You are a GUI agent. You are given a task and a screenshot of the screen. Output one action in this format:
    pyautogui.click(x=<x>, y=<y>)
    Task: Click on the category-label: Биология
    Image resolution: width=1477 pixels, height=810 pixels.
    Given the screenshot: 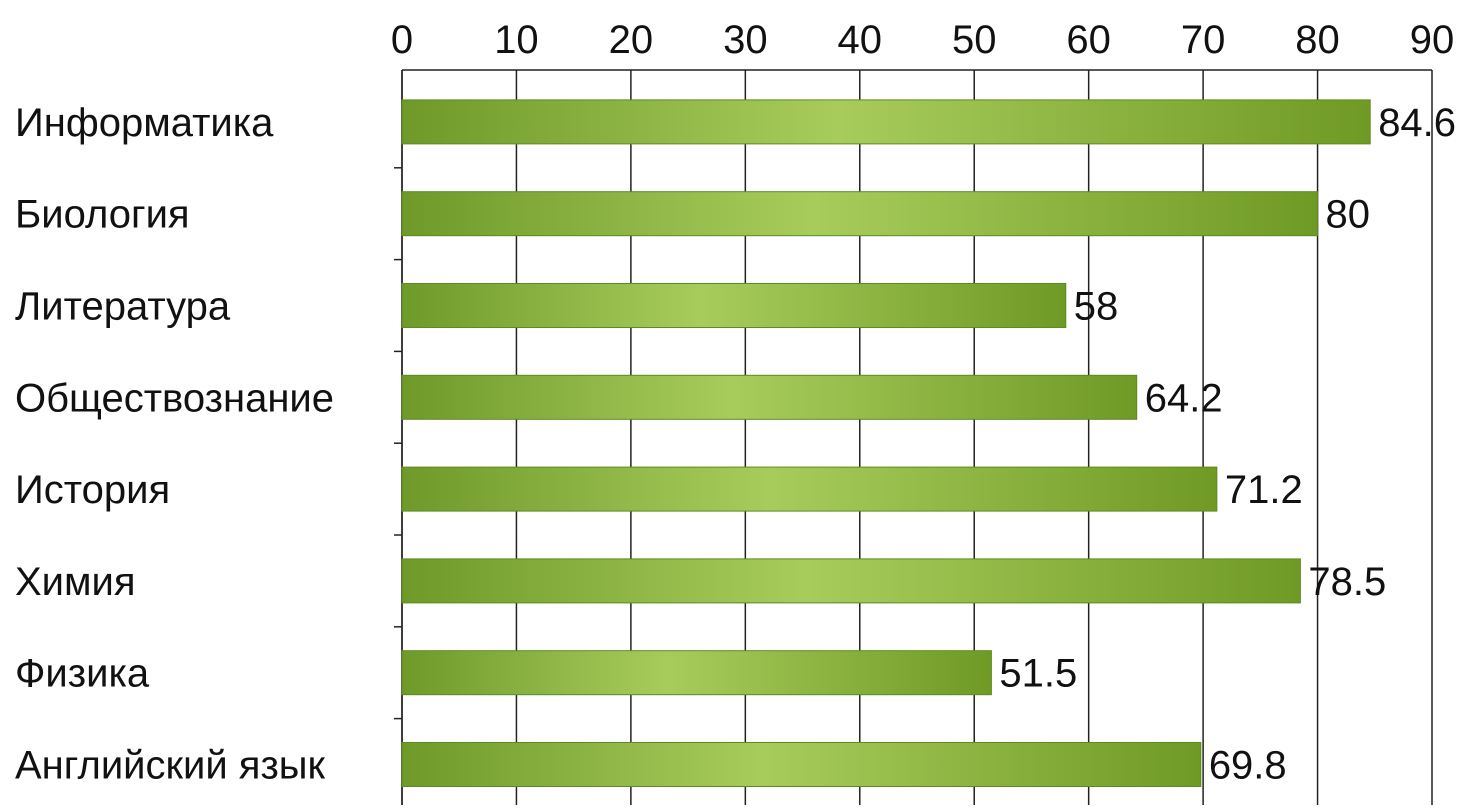 What is the action you would take?
    pyautogui.click(x=102, y=215)
    